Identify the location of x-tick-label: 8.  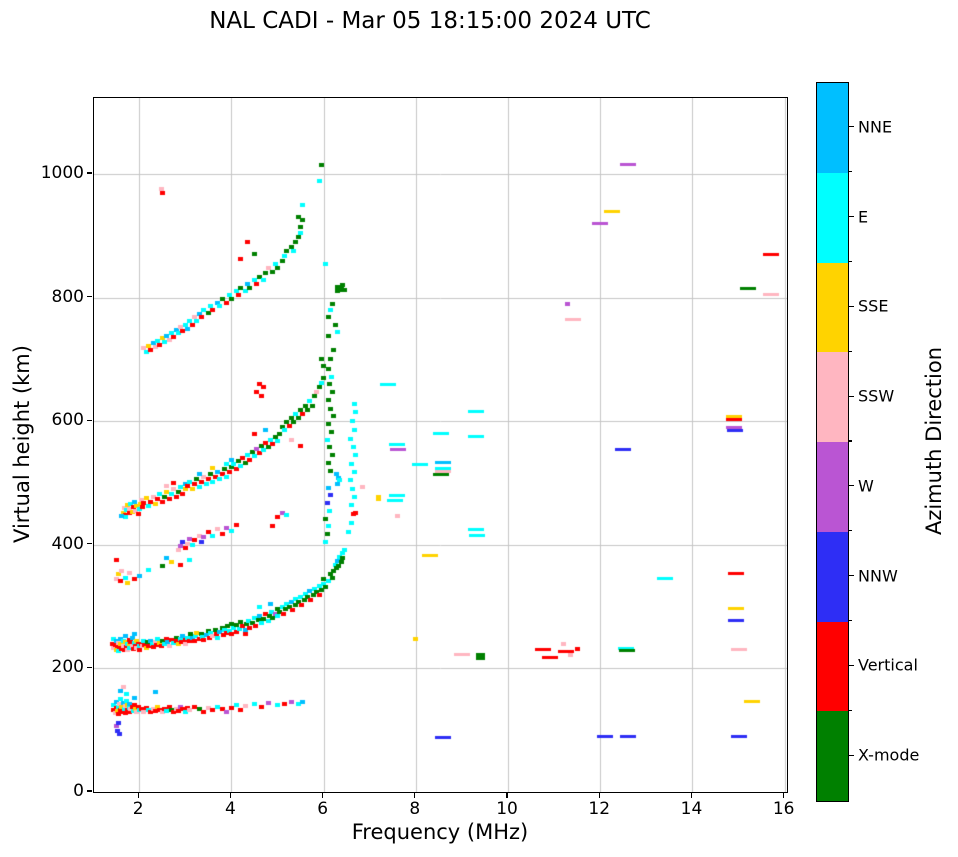
(415, 809).